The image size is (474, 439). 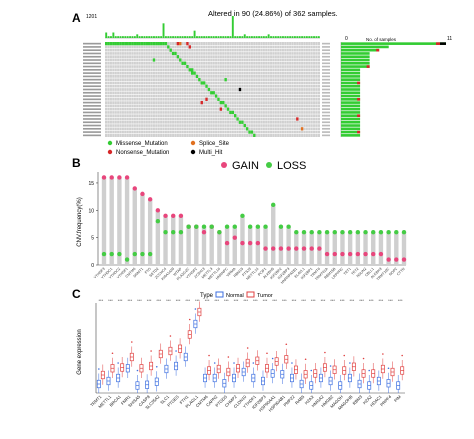 I want to click on panel-b-label: B, so click(x=76, y=163).